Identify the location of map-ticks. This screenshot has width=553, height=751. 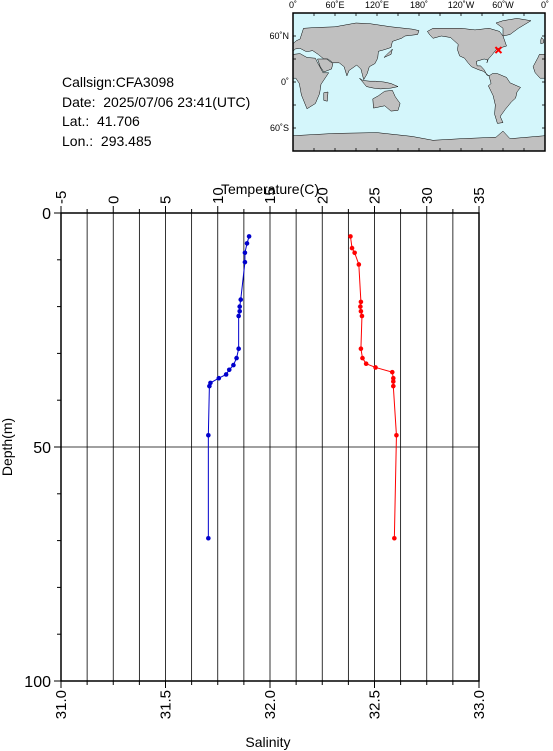
(419, 82).